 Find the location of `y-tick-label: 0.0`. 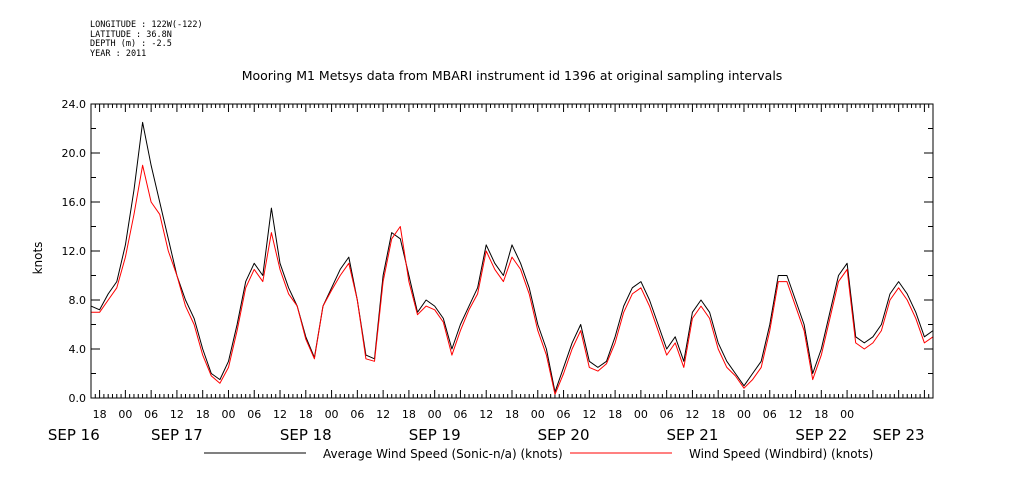

y-tick-label: 0.0 is located at coordinates (78, 398).